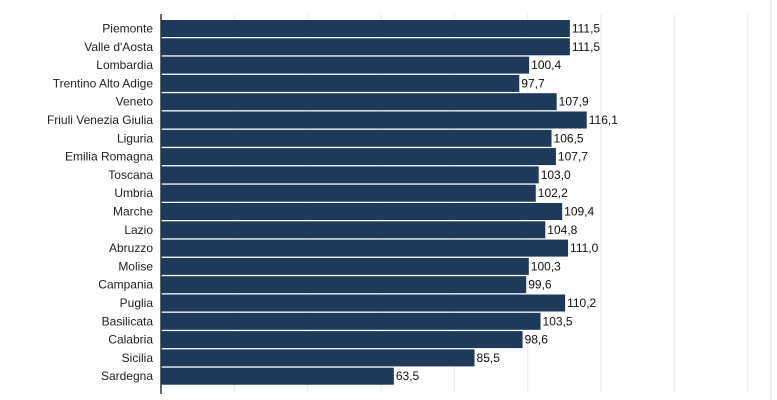 This screenshot has height=400, width=777. What do you see at coordinates (135, 102) in the screenshot?
I see `category-label: Veneto` at bounding box center [135, 102].